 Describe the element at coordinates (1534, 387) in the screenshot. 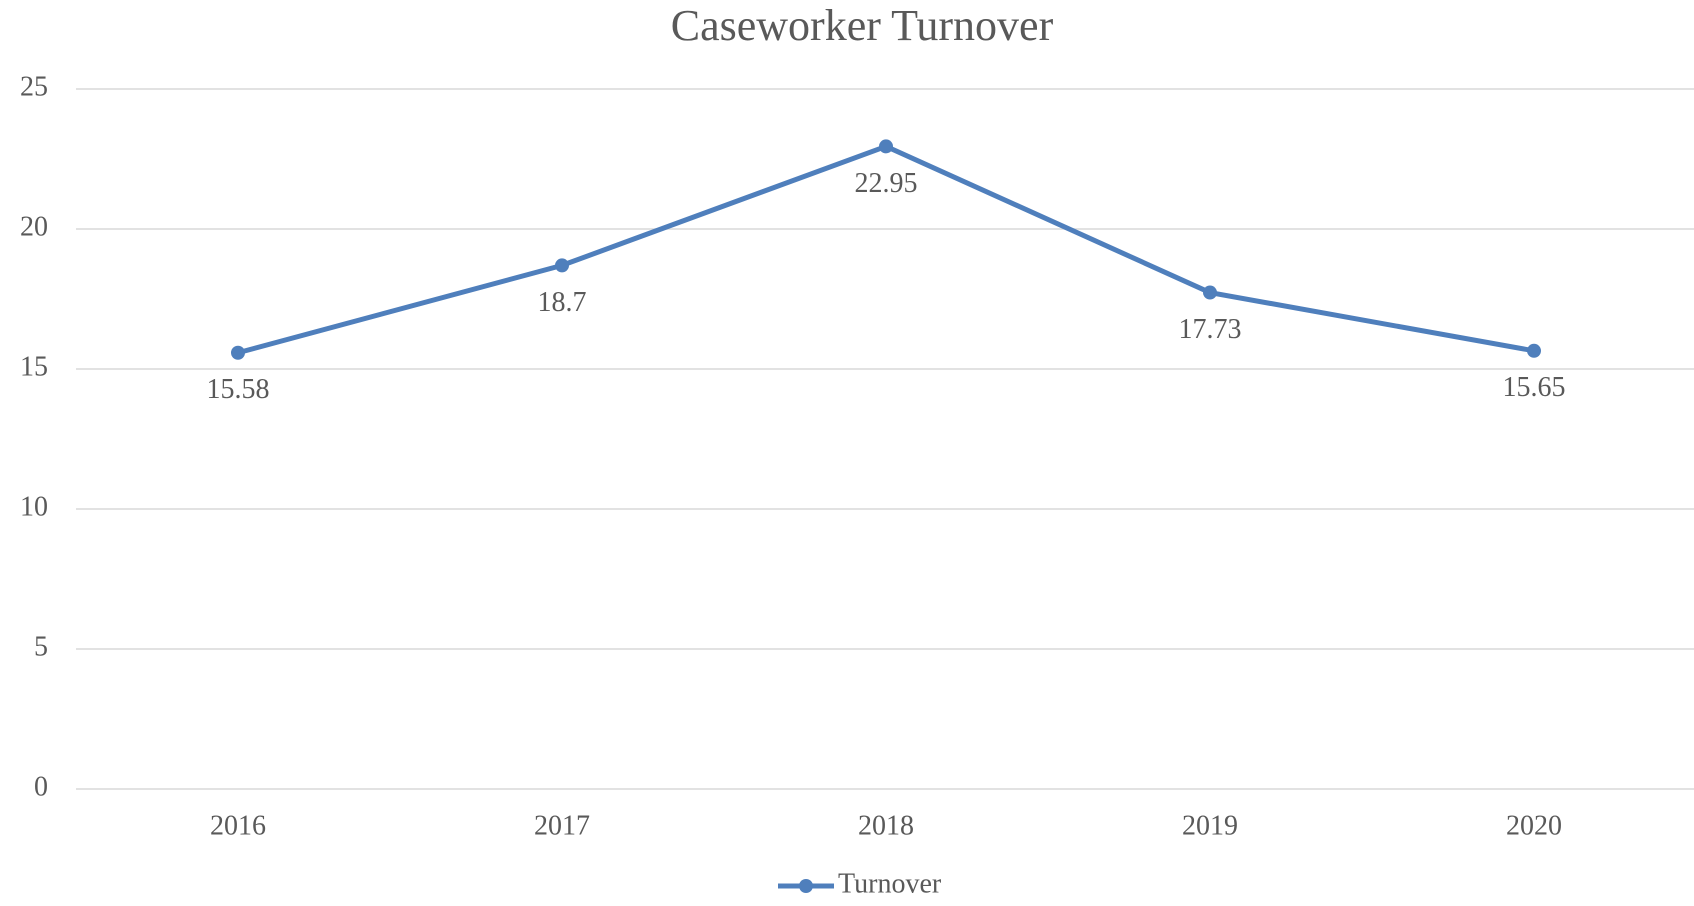

I see `data-label: 15.65` at that location.